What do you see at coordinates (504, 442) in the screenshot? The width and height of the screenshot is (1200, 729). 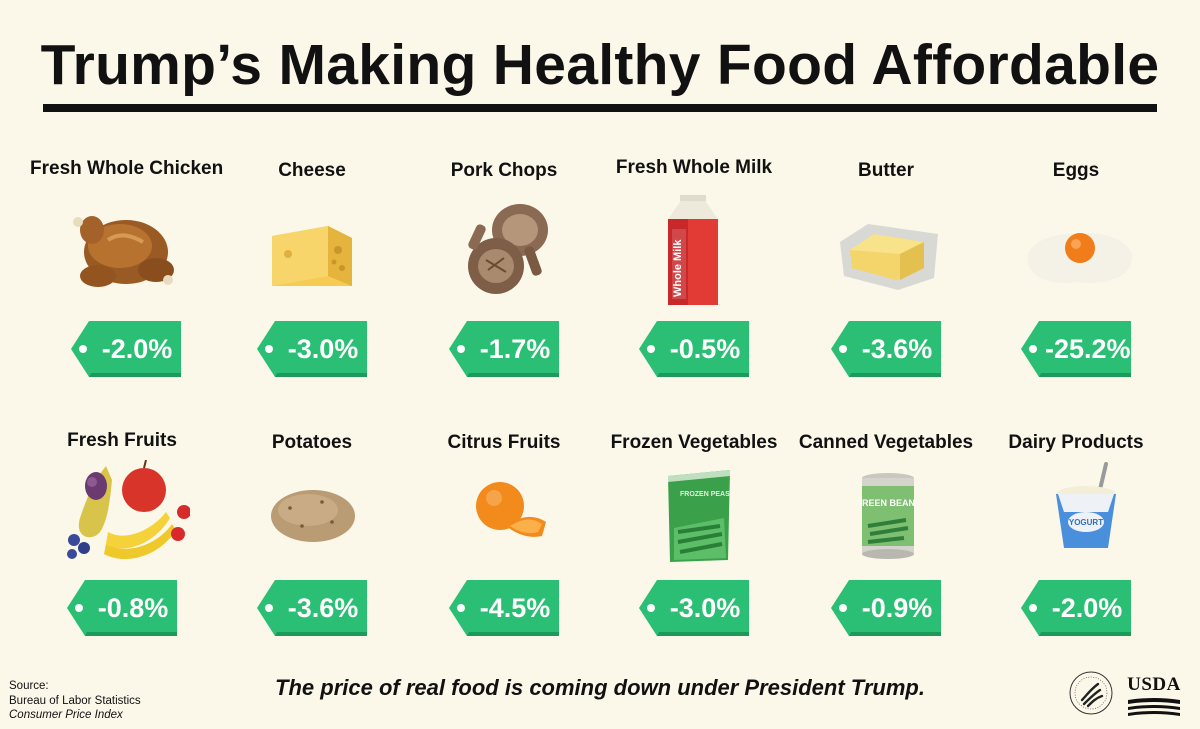 I see `item-name: Citrus Fruits` at bounding box center [504, 442].